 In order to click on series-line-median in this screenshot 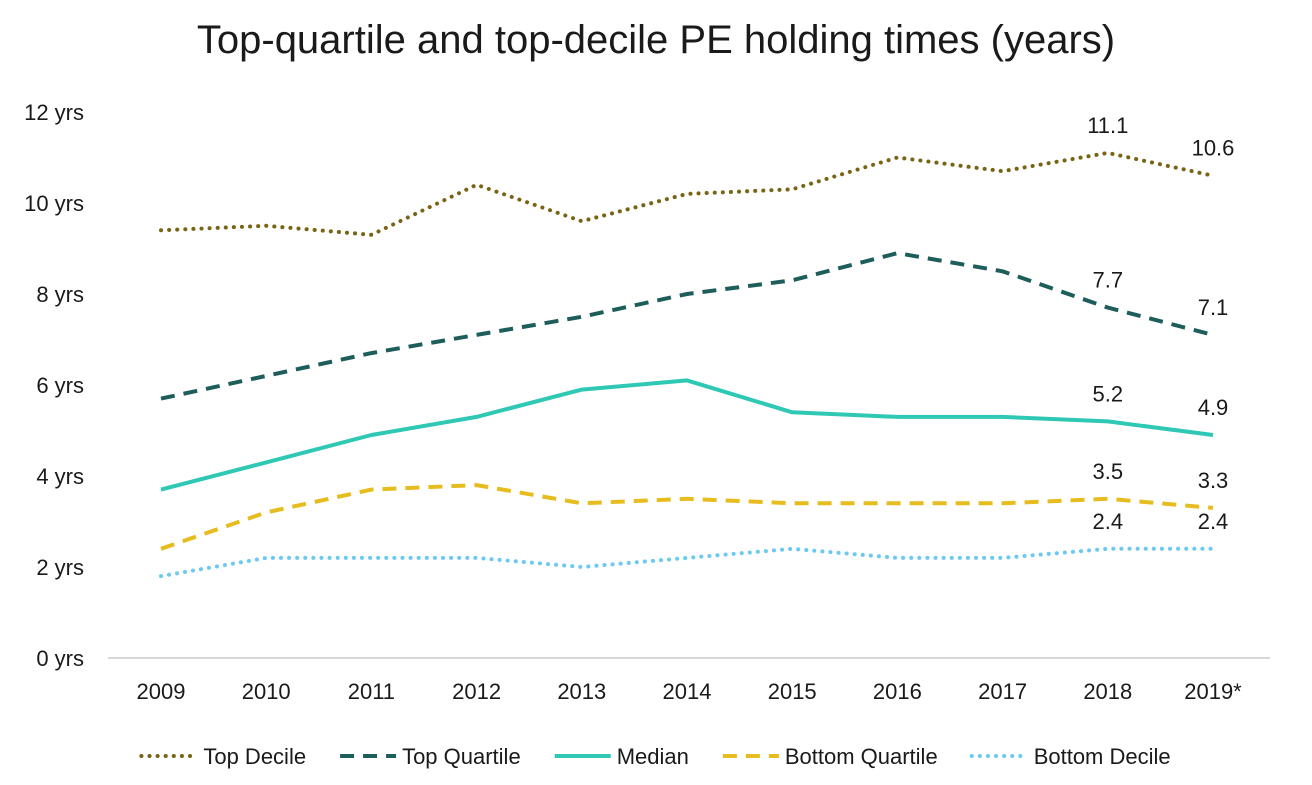, I will do `click(687, 435)`.